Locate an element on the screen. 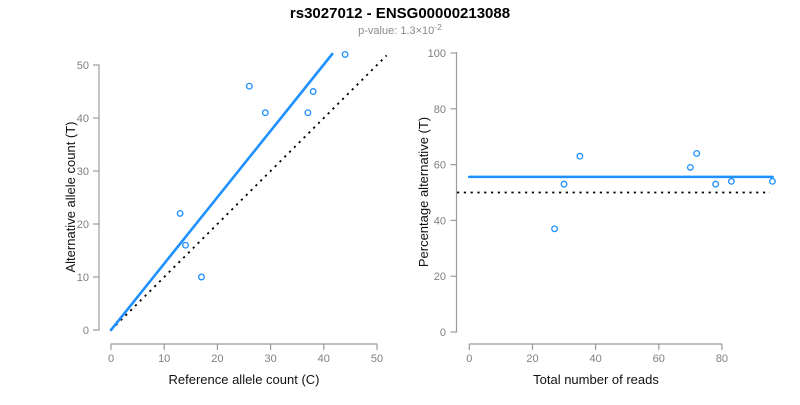  x-tick-label: 80 is located at coordinates (722, 359).